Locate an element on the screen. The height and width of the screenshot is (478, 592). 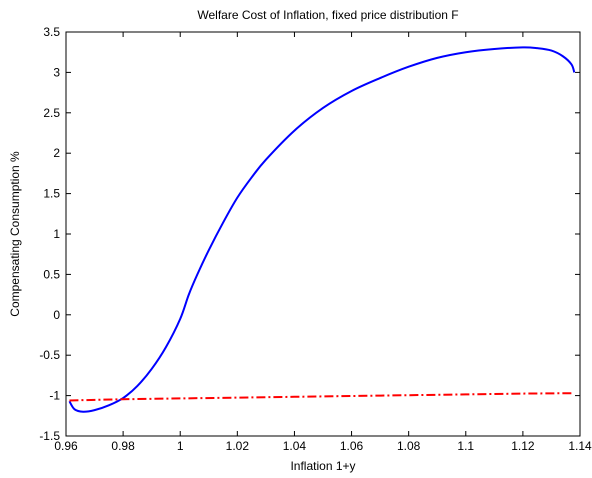
x-tick-label: 1.12 is located at coordinates (523, 446).